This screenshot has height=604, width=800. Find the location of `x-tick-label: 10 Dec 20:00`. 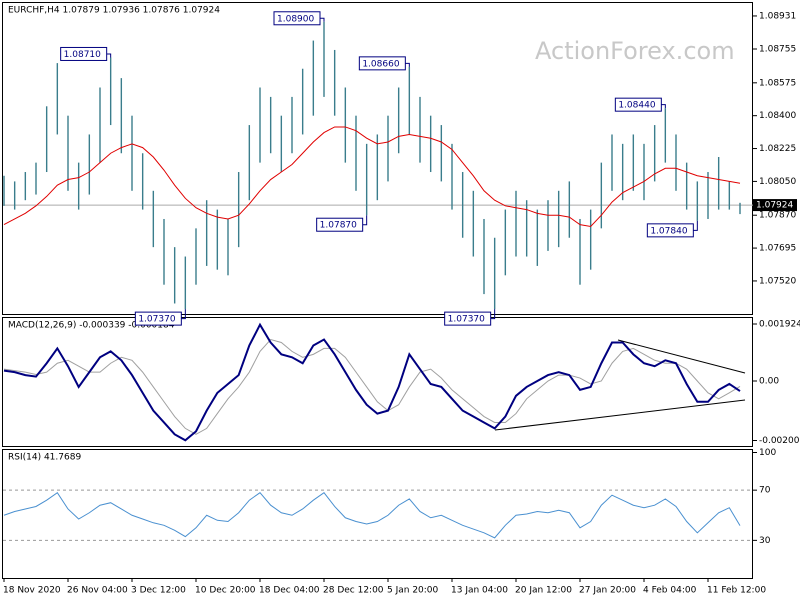

x-tick-label: 10 Dec 20:00 is located at coordinates (225, 591).